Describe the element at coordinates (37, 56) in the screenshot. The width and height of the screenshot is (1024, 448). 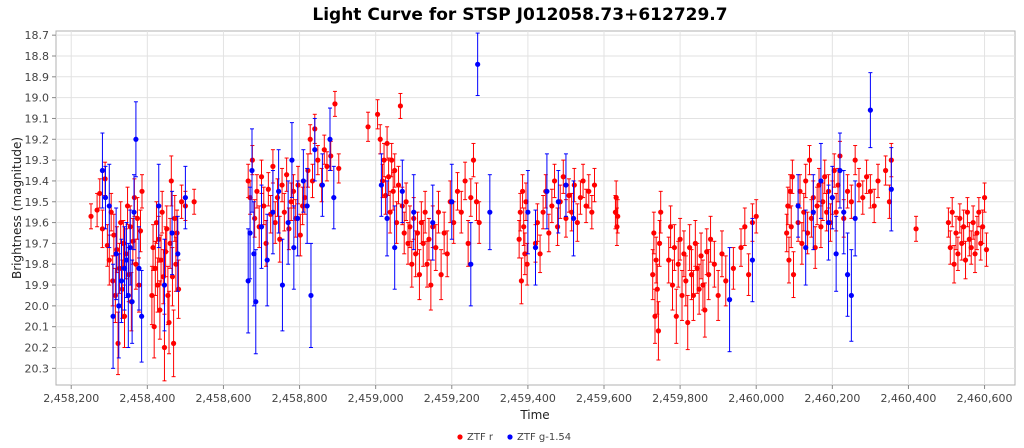
I see `y-tick-label: 18.8` at that location.